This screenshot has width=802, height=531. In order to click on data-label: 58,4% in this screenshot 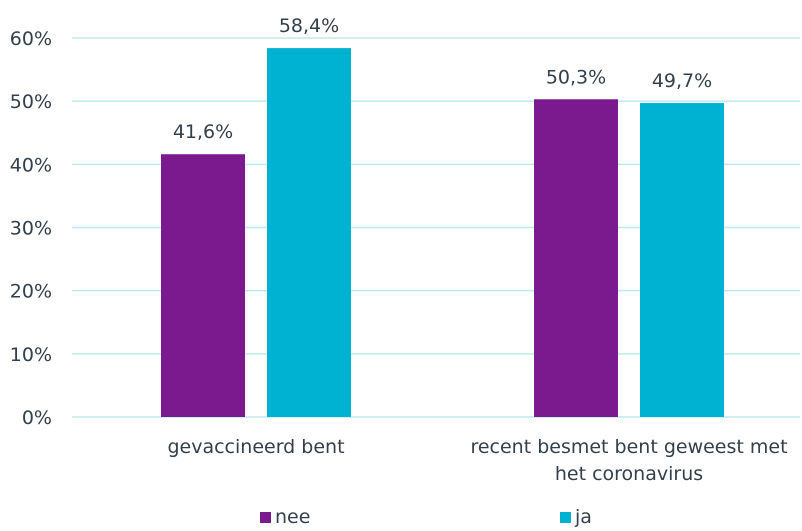, I will do `click(309, 26)`.